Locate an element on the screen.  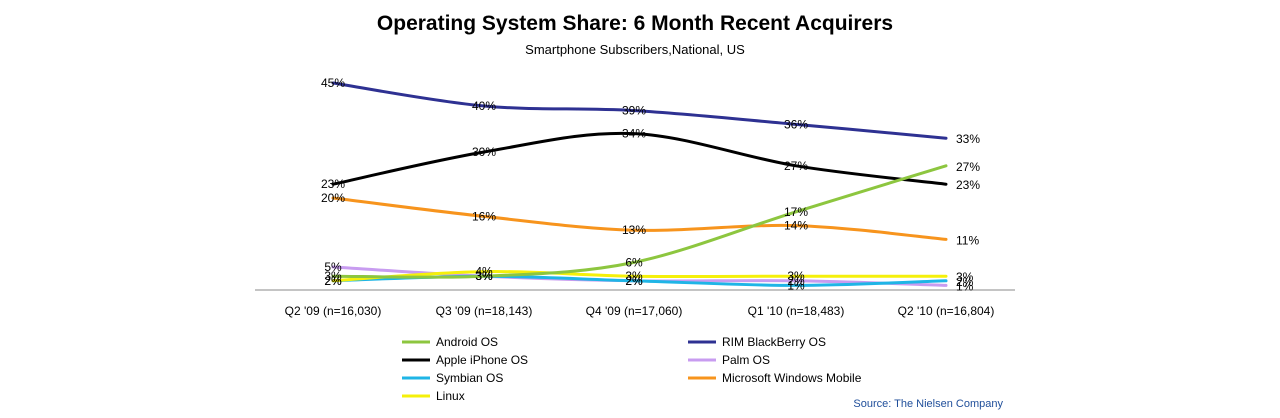
legend-label-rim-blackberry-os: RIM BlackBerry OS is located at coordinates (774, 342).